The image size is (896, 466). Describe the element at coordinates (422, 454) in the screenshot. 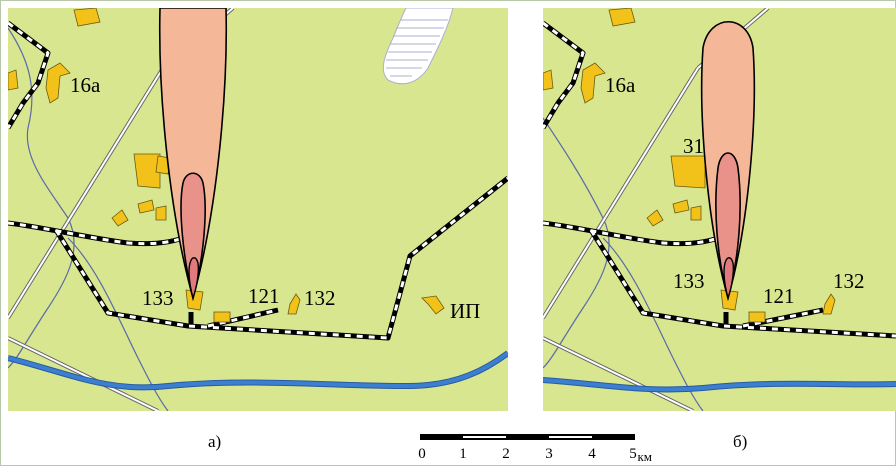

I see `scale-tick-0: 0` at that location.